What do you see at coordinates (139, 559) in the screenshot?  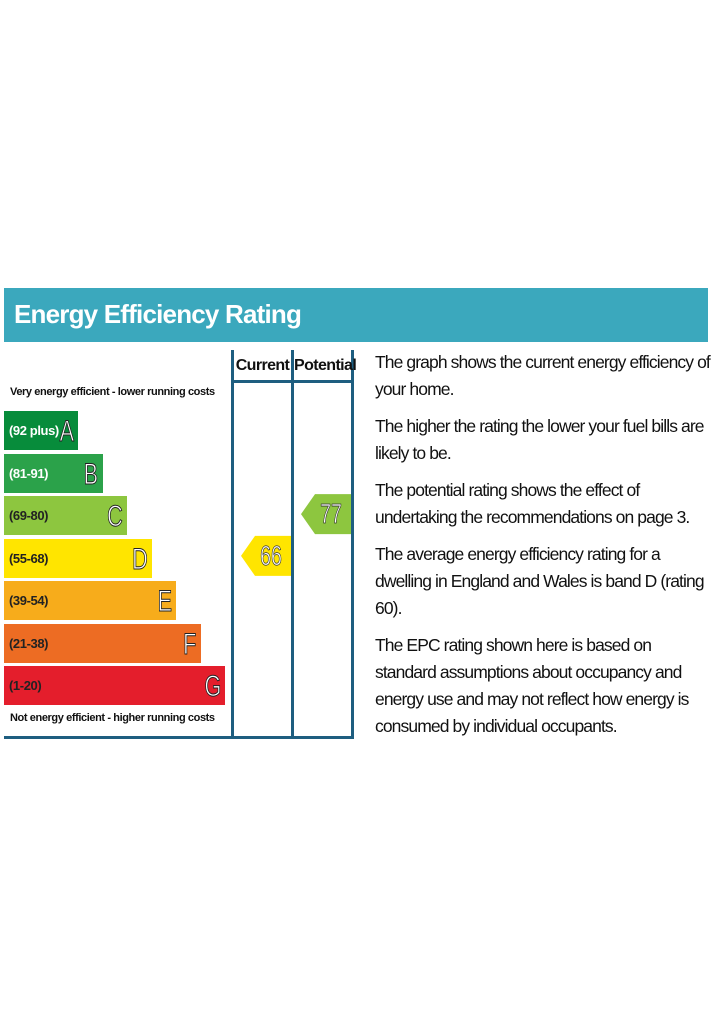 I see `band-d-letter: D` at bounding box center [139, 559].